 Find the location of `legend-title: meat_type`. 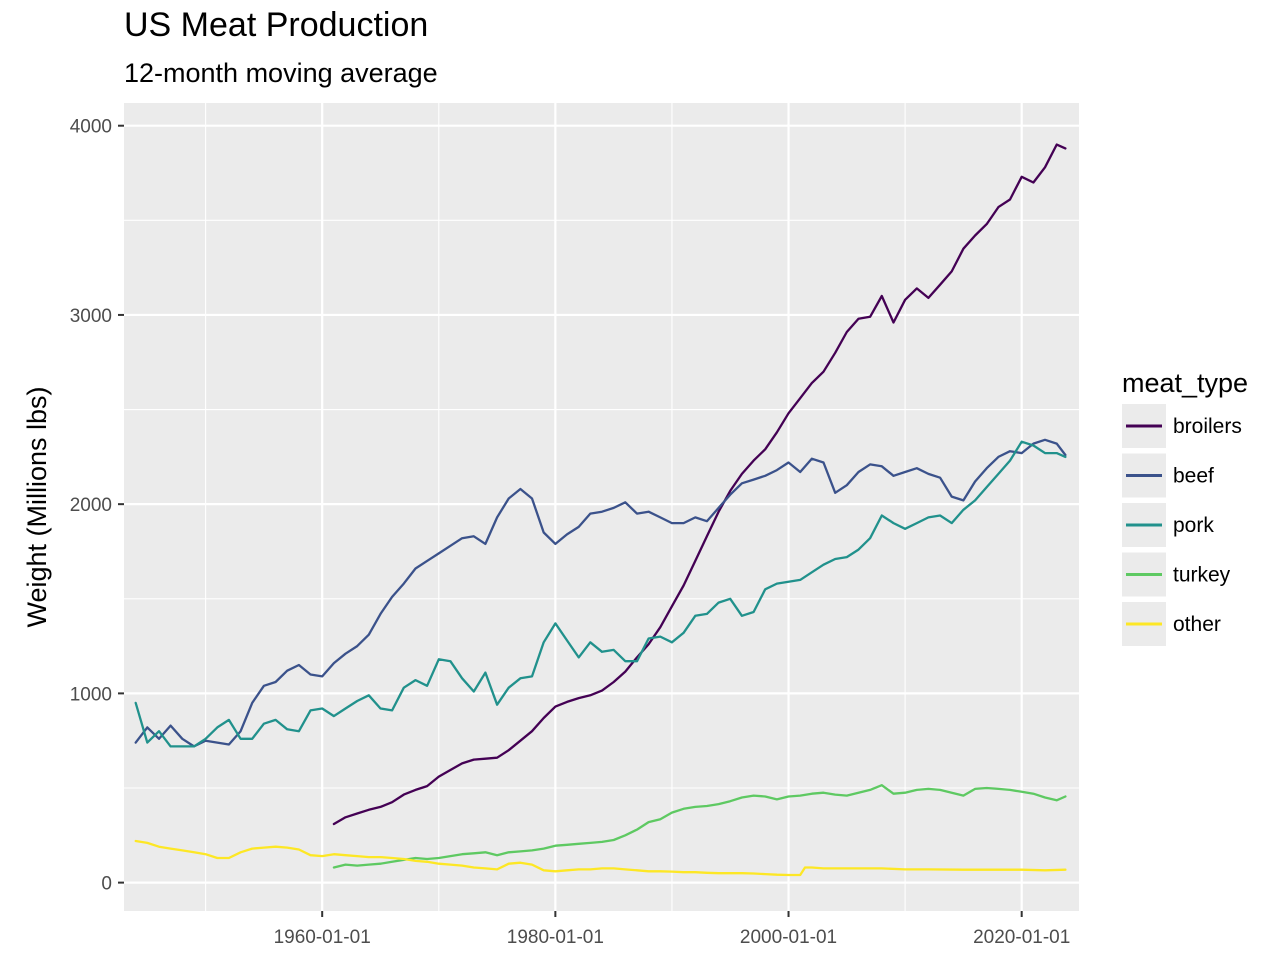

legend-title: meat_type is located at coordinates (1185, 383).